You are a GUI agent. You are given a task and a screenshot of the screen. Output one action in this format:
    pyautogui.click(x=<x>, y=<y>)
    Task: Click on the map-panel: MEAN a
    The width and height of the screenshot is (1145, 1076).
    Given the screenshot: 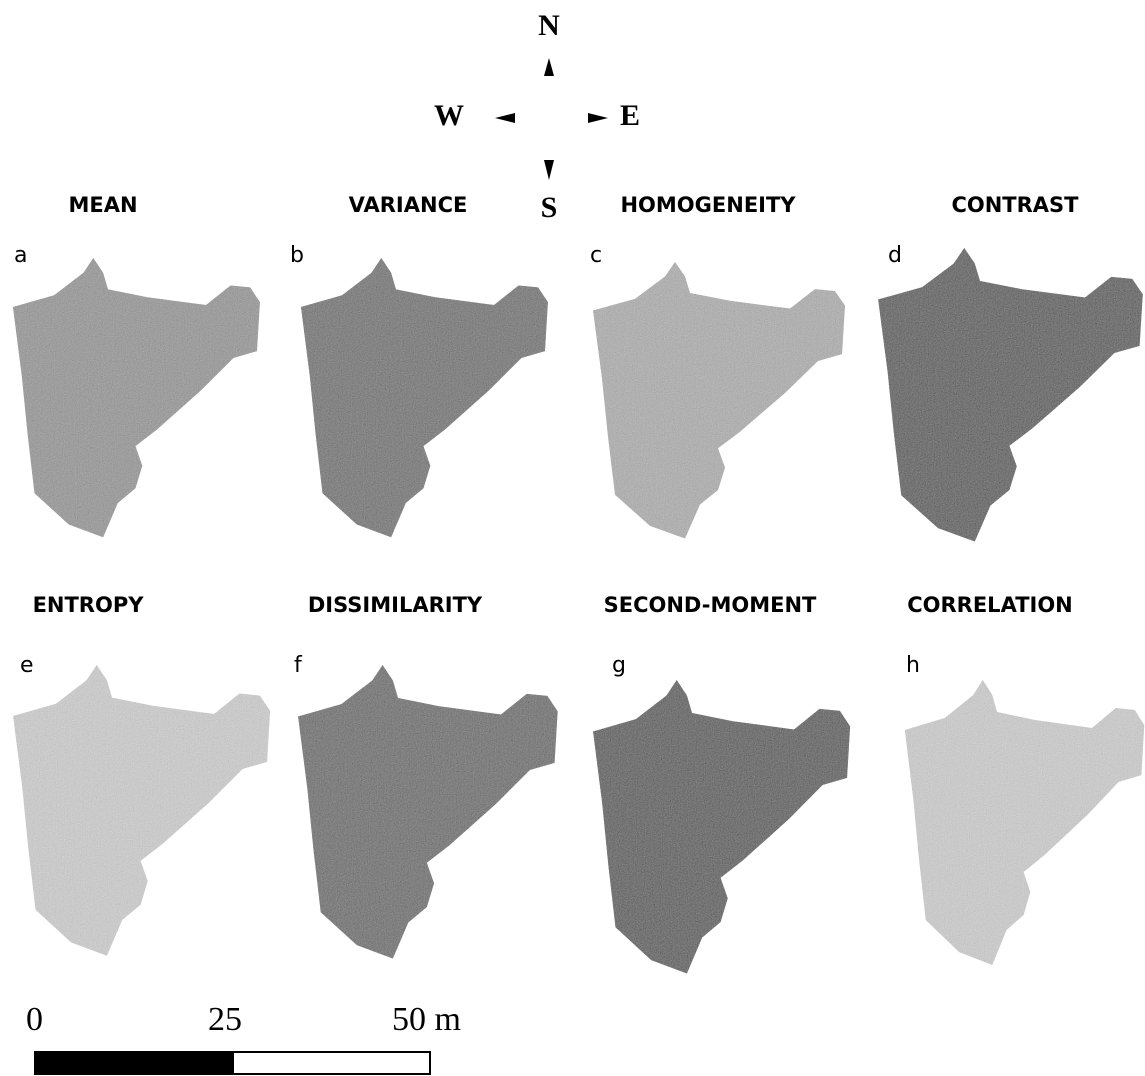 What is the action you would take?
    pyautogui.click(x=136, y=365)
    